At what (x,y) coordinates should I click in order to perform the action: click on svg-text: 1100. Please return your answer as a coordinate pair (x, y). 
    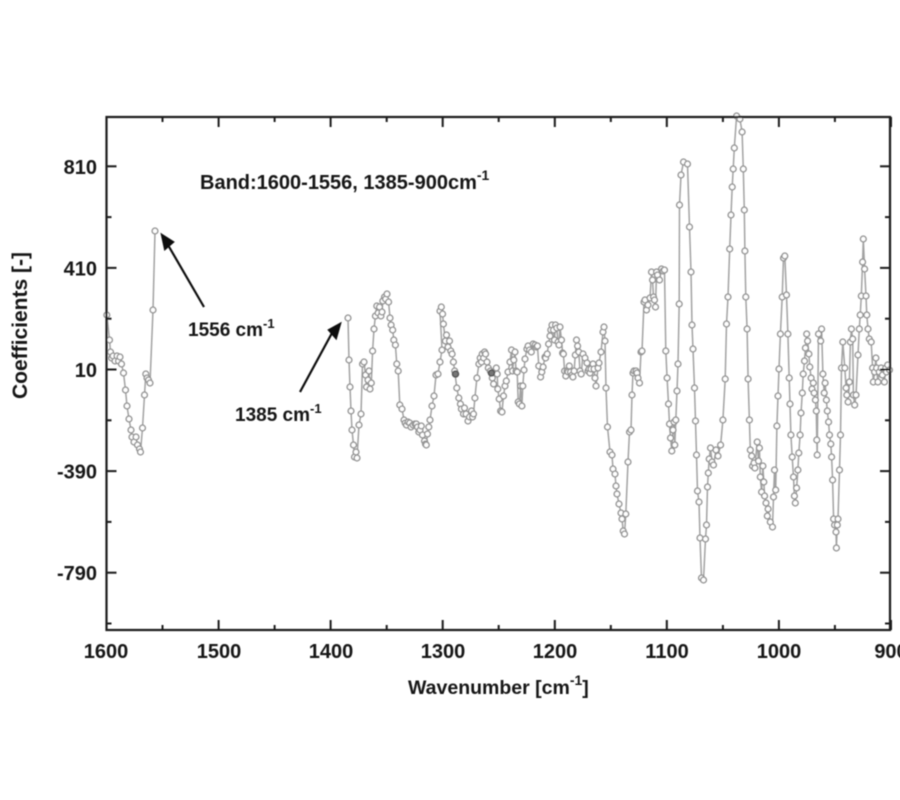
    Looking at the image, I should click on (666, 652).